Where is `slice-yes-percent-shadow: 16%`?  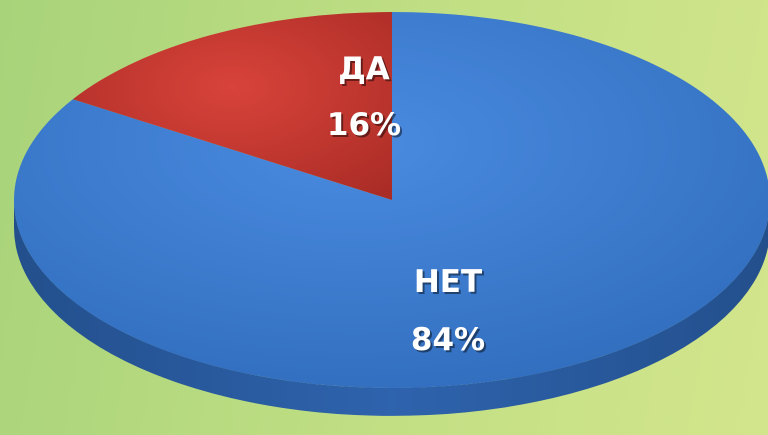
slice-yes-percent-shadow: 16% is located at coordinates (366, 127).